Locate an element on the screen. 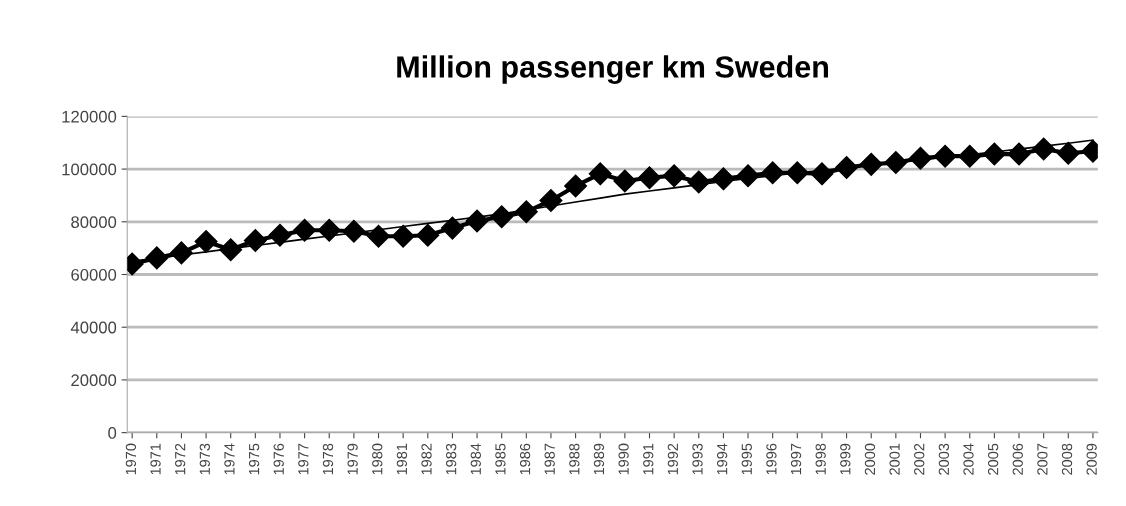 Image resolution: width=1126 pixels, height=506 pixels. x-tick-label: 1988 is located at coordinates (574, 459).